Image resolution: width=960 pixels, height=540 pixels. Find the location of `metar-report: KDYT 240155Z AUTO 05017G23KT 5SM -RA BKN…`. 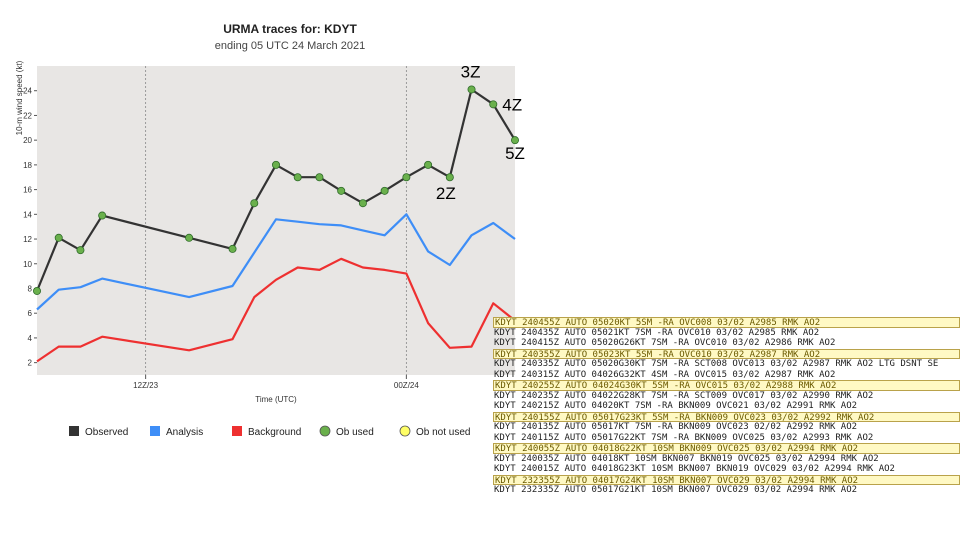

metar-report: KDYT 240155Z AUTO 05017G23KT 5SM -RA BKN… is located at coordinates (726, 417).